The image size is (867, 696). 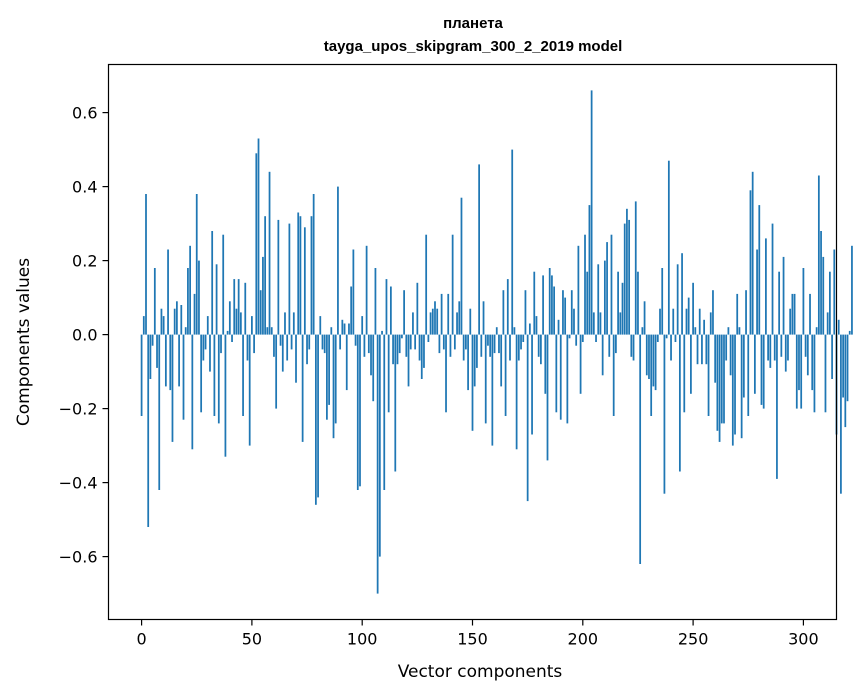 What do you see at coordinates (693, 639) in the screenshot?
I see `x-tick-label: 250` at bounding box center [693, 639].